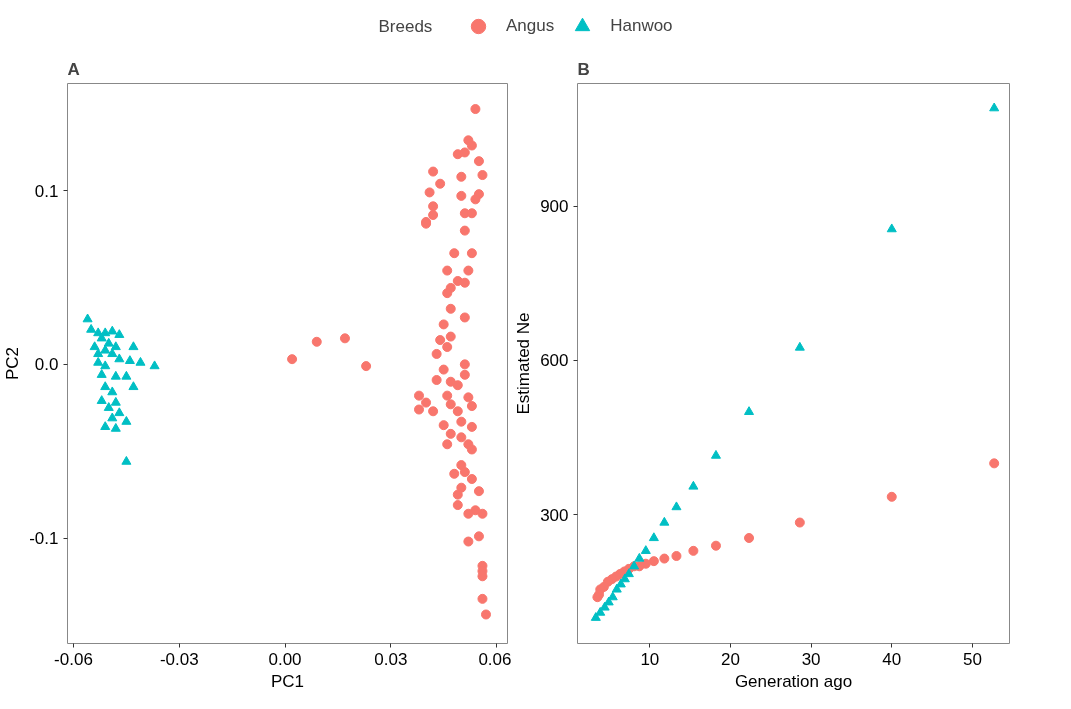  What do you see at coordinates (287, 681) in the screenshot?
I see `x-axis-title: PC1` at bounding box center [287, 681].